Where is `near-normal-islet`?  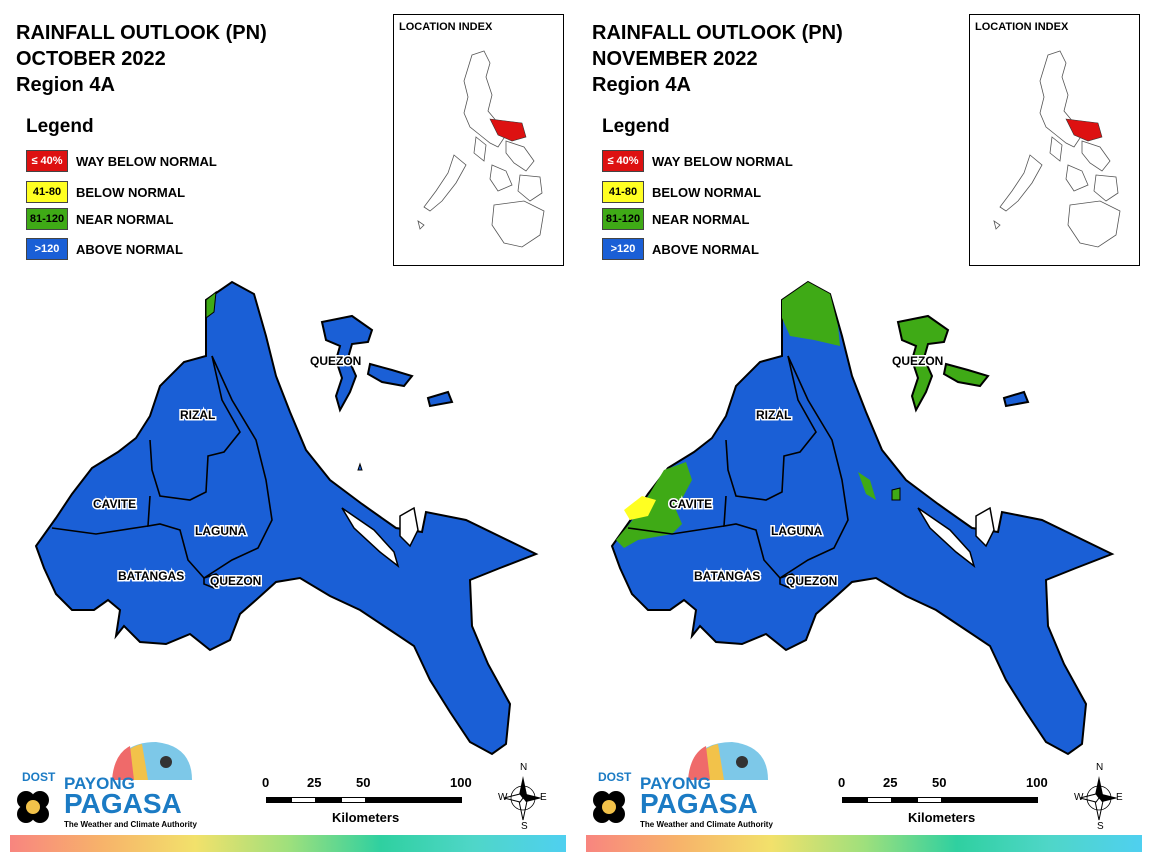 near-normal-islet is located at coordinates (896, 494).